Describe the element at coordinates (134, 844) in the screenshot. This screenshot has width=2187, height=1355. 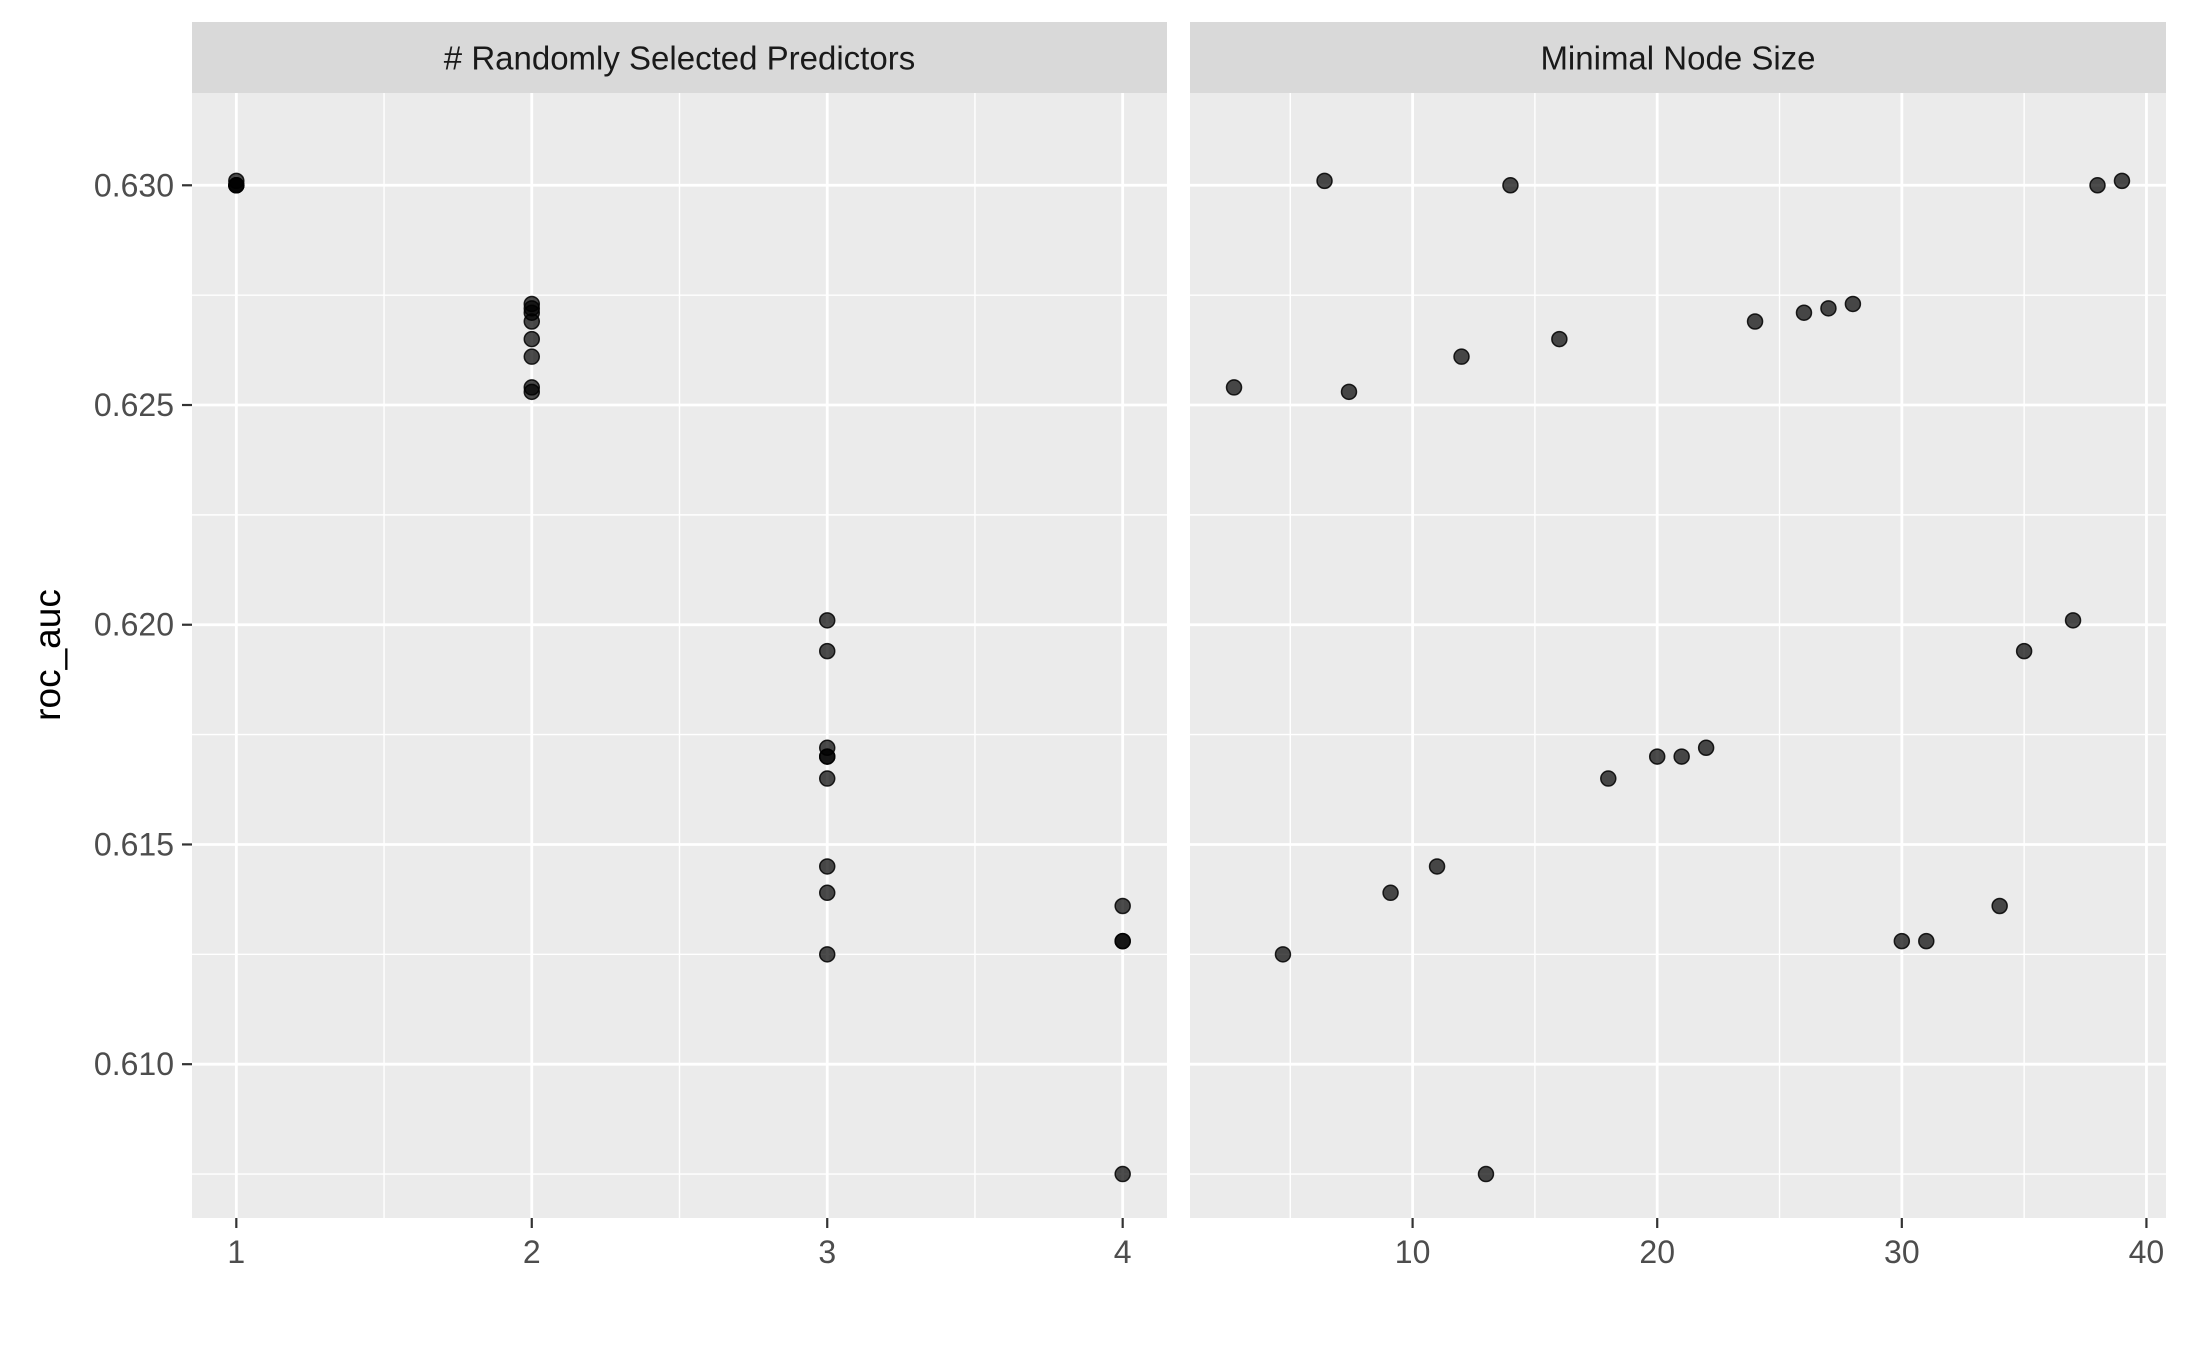
I see `y-tick-label: 0.615` at that location.